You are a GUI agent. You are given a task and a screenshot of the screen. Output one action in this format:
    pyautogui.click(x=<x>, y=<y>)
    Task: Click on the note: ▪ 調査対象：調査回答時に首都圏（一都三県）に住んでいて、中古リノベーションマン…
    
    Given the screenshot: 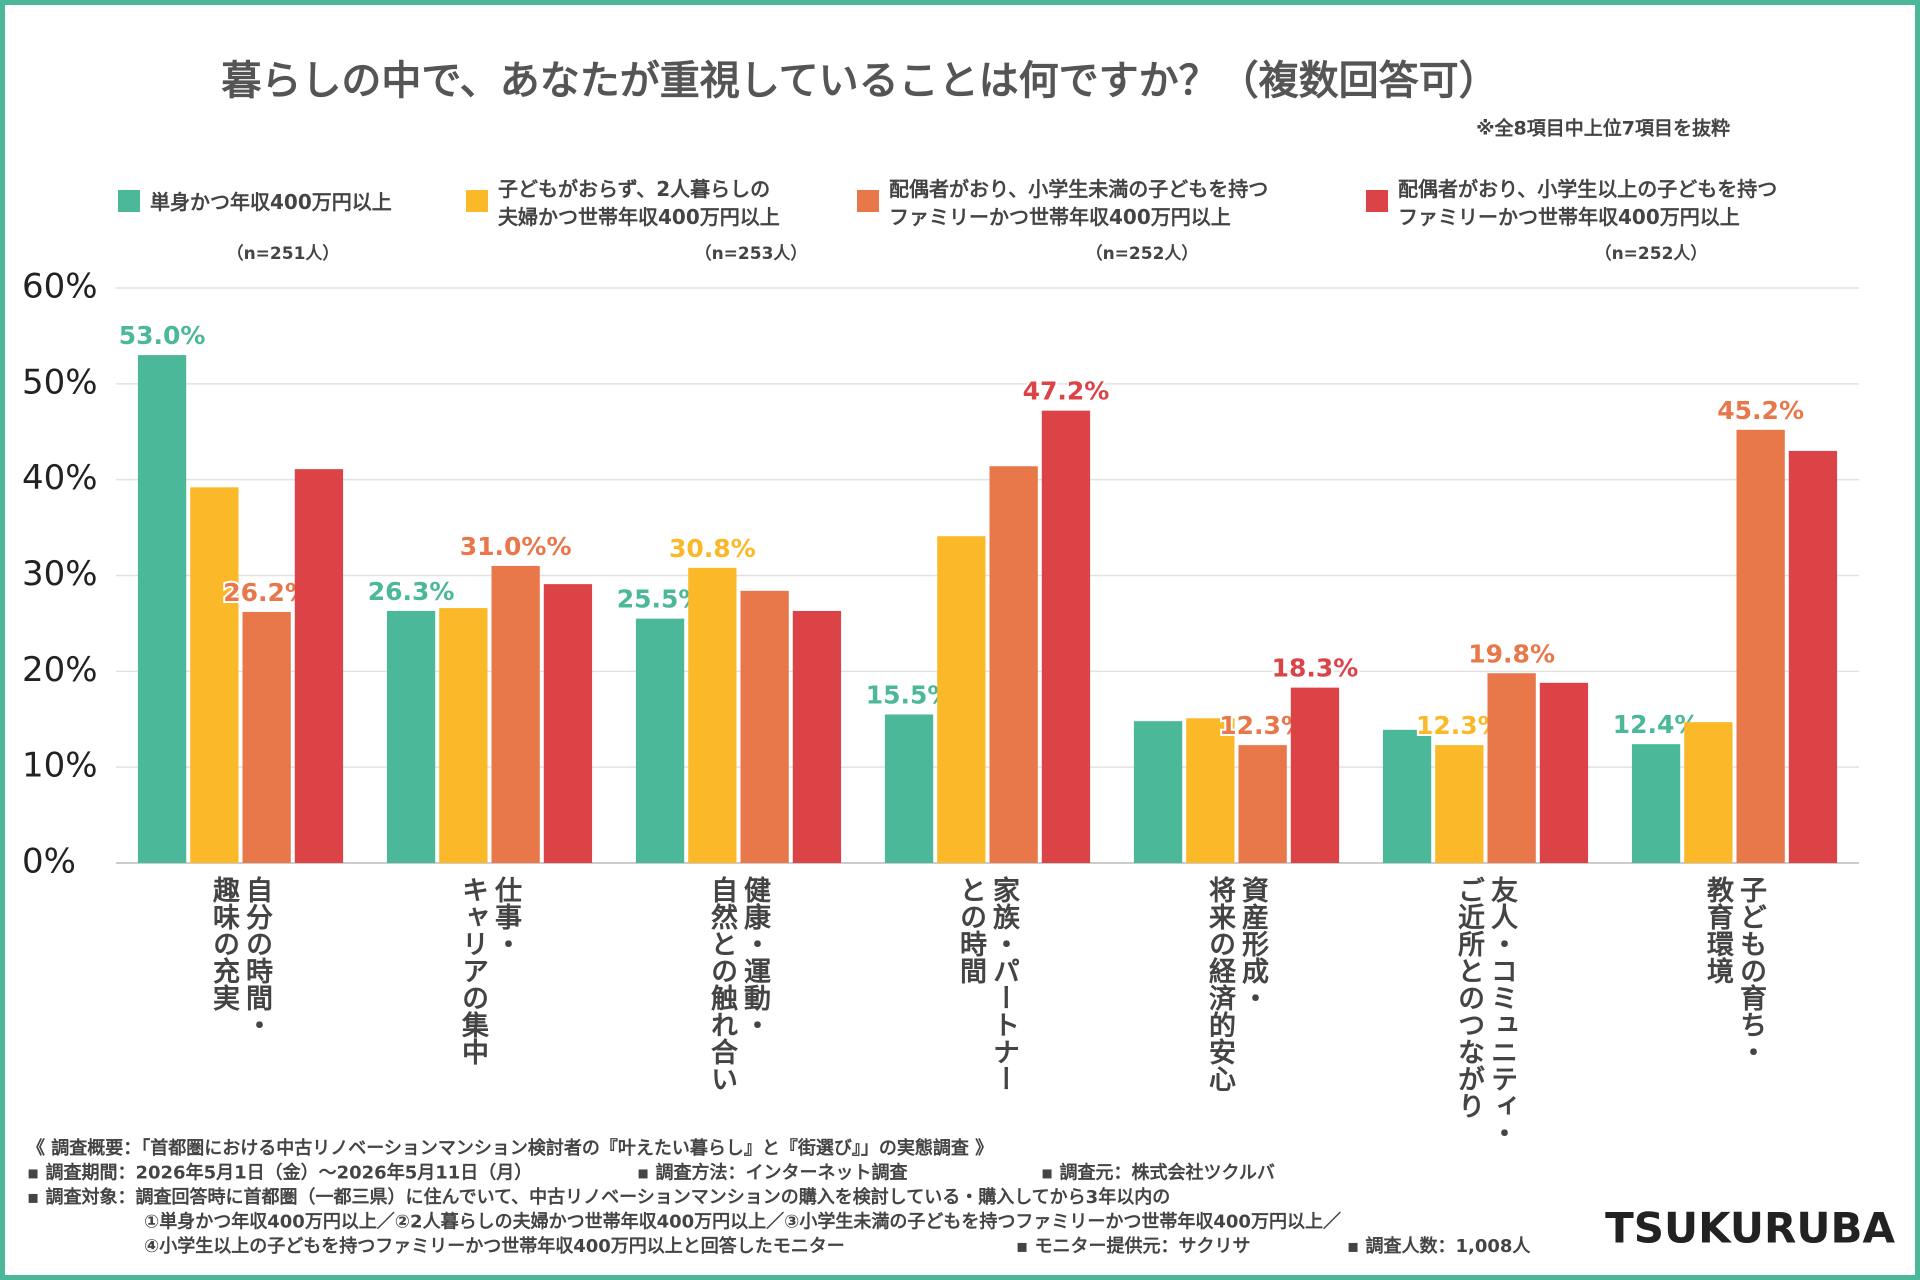 What is the action you would take?
    pyautogui.click(x=598, y=1197)
    